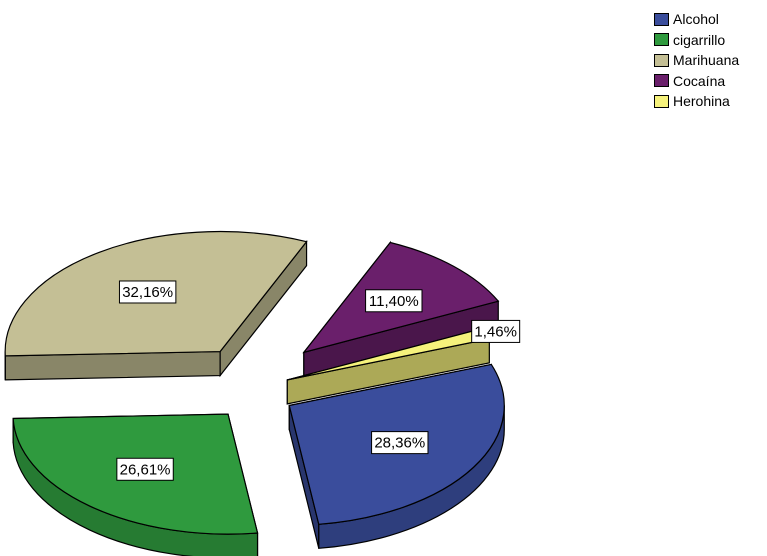 This screenshot has height=556, width=767. I want to click on legend-item-herohina: Herohina, so click(696, 101).